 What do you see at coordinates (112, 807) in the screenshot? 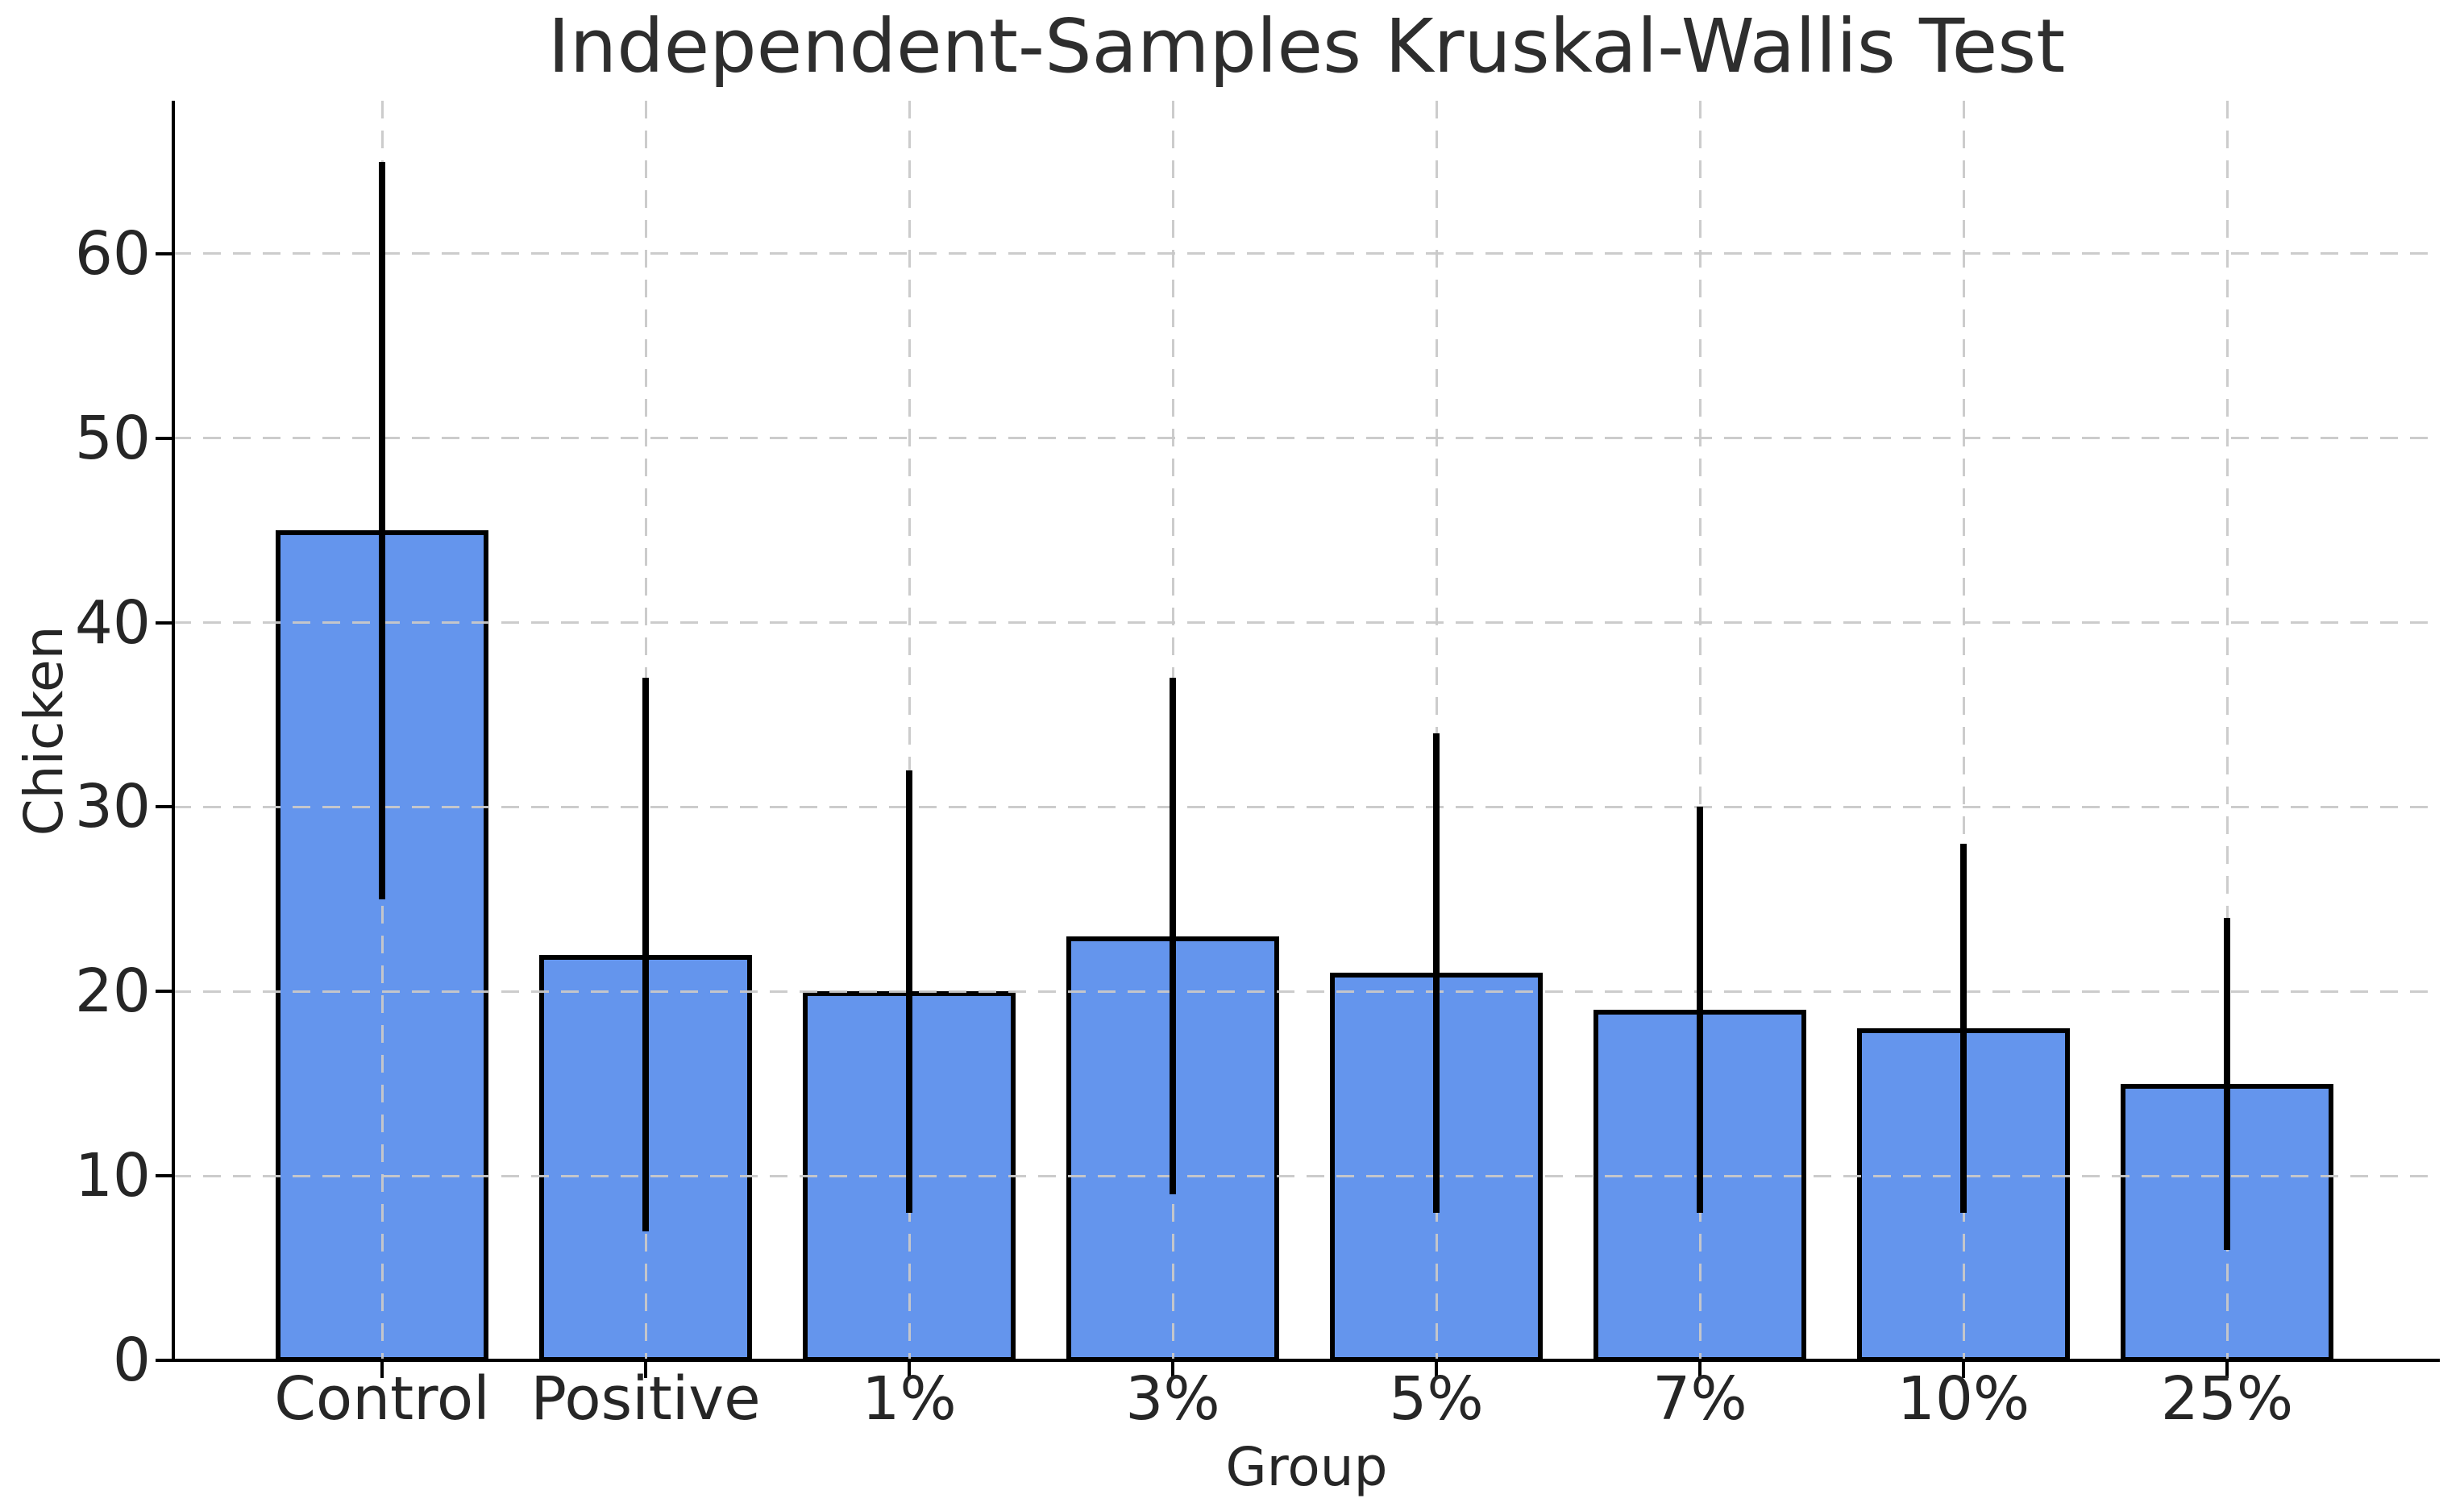
I see `y-tick-label: 30` at bounding box center [112, 807].